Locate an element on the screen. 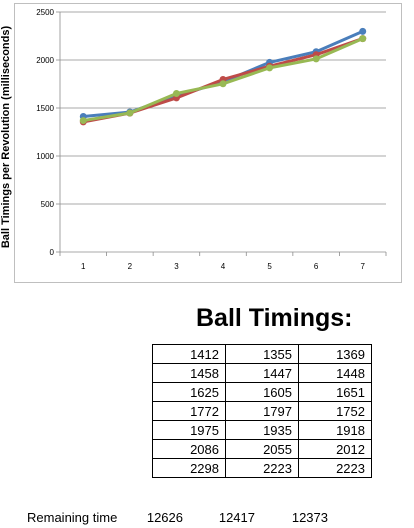 The height and width of the screenshot is (528, 414). y-tick-label: 2000 is located at coordinates (45, 60).